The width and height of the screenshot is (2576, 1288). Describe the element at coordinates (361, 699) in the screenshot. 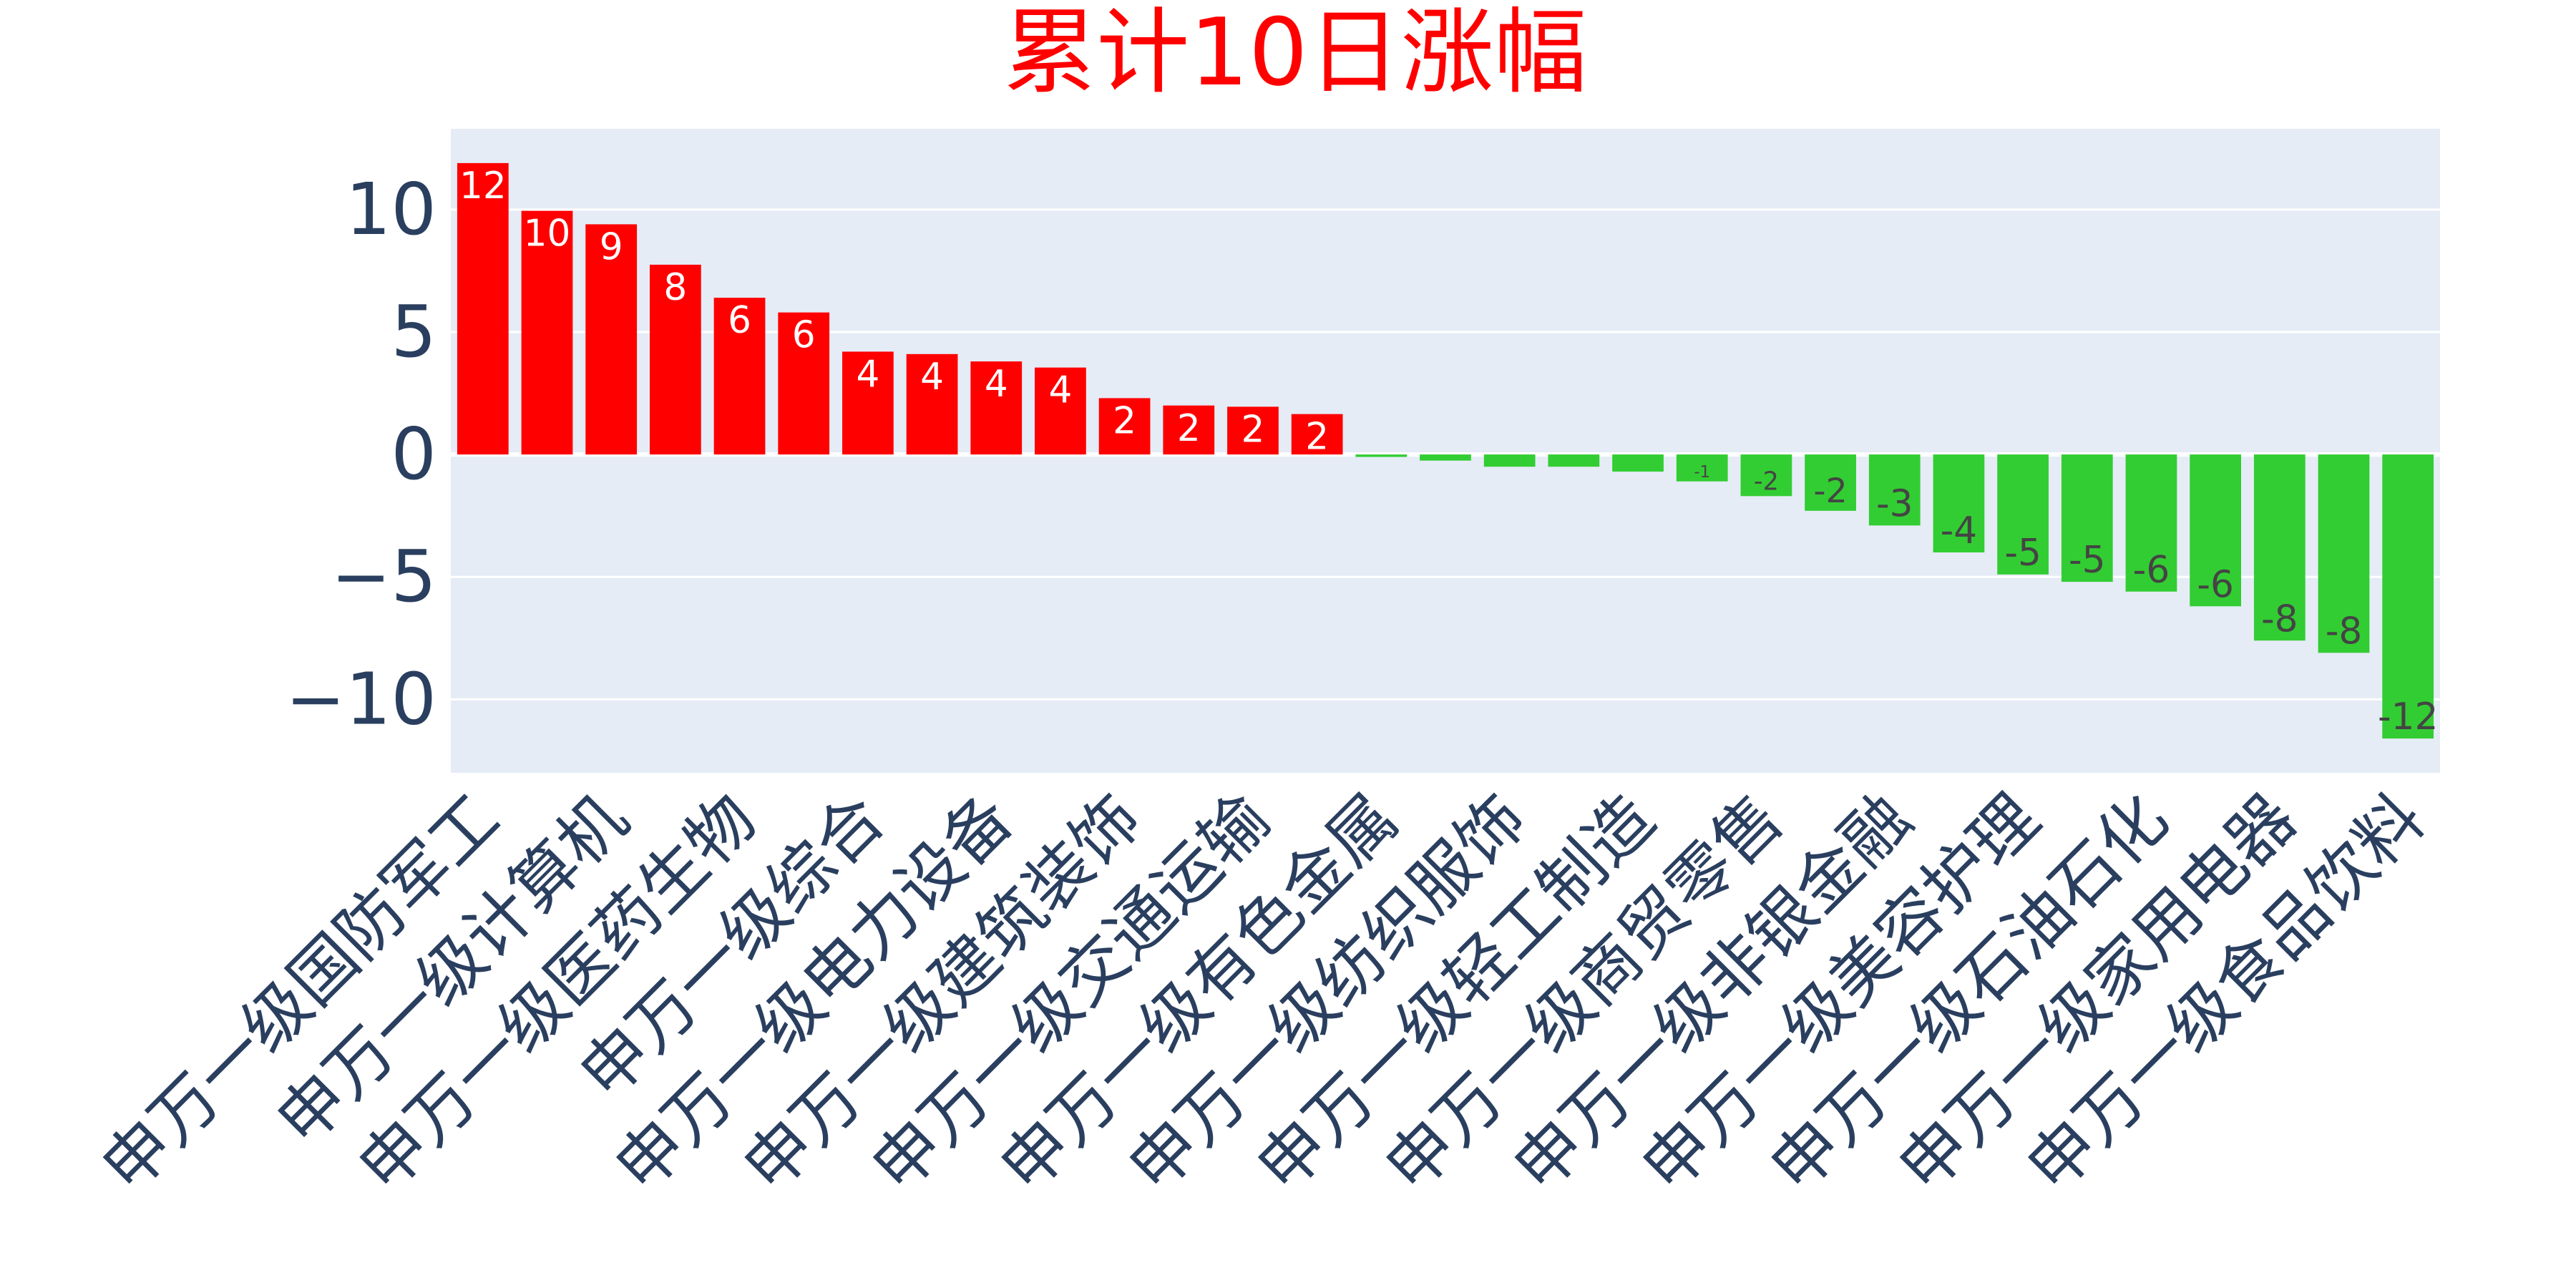

I see `y-tick-label: −10` at that location.